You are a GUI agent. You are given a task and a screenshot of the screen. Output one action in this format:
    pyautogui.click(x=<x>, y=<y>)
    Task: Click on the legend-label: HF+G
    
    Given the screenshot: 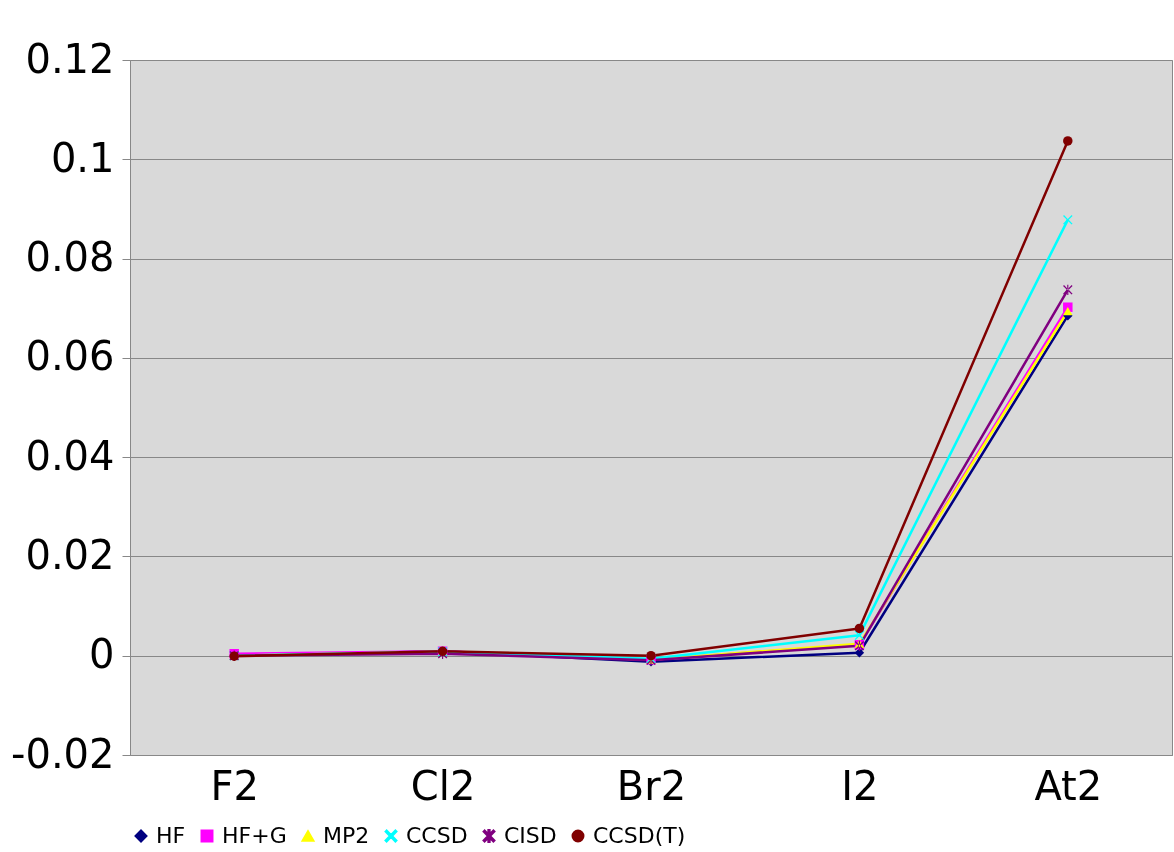 What is the action you would take?
    pyautogui.click(x=254, y=835)
    